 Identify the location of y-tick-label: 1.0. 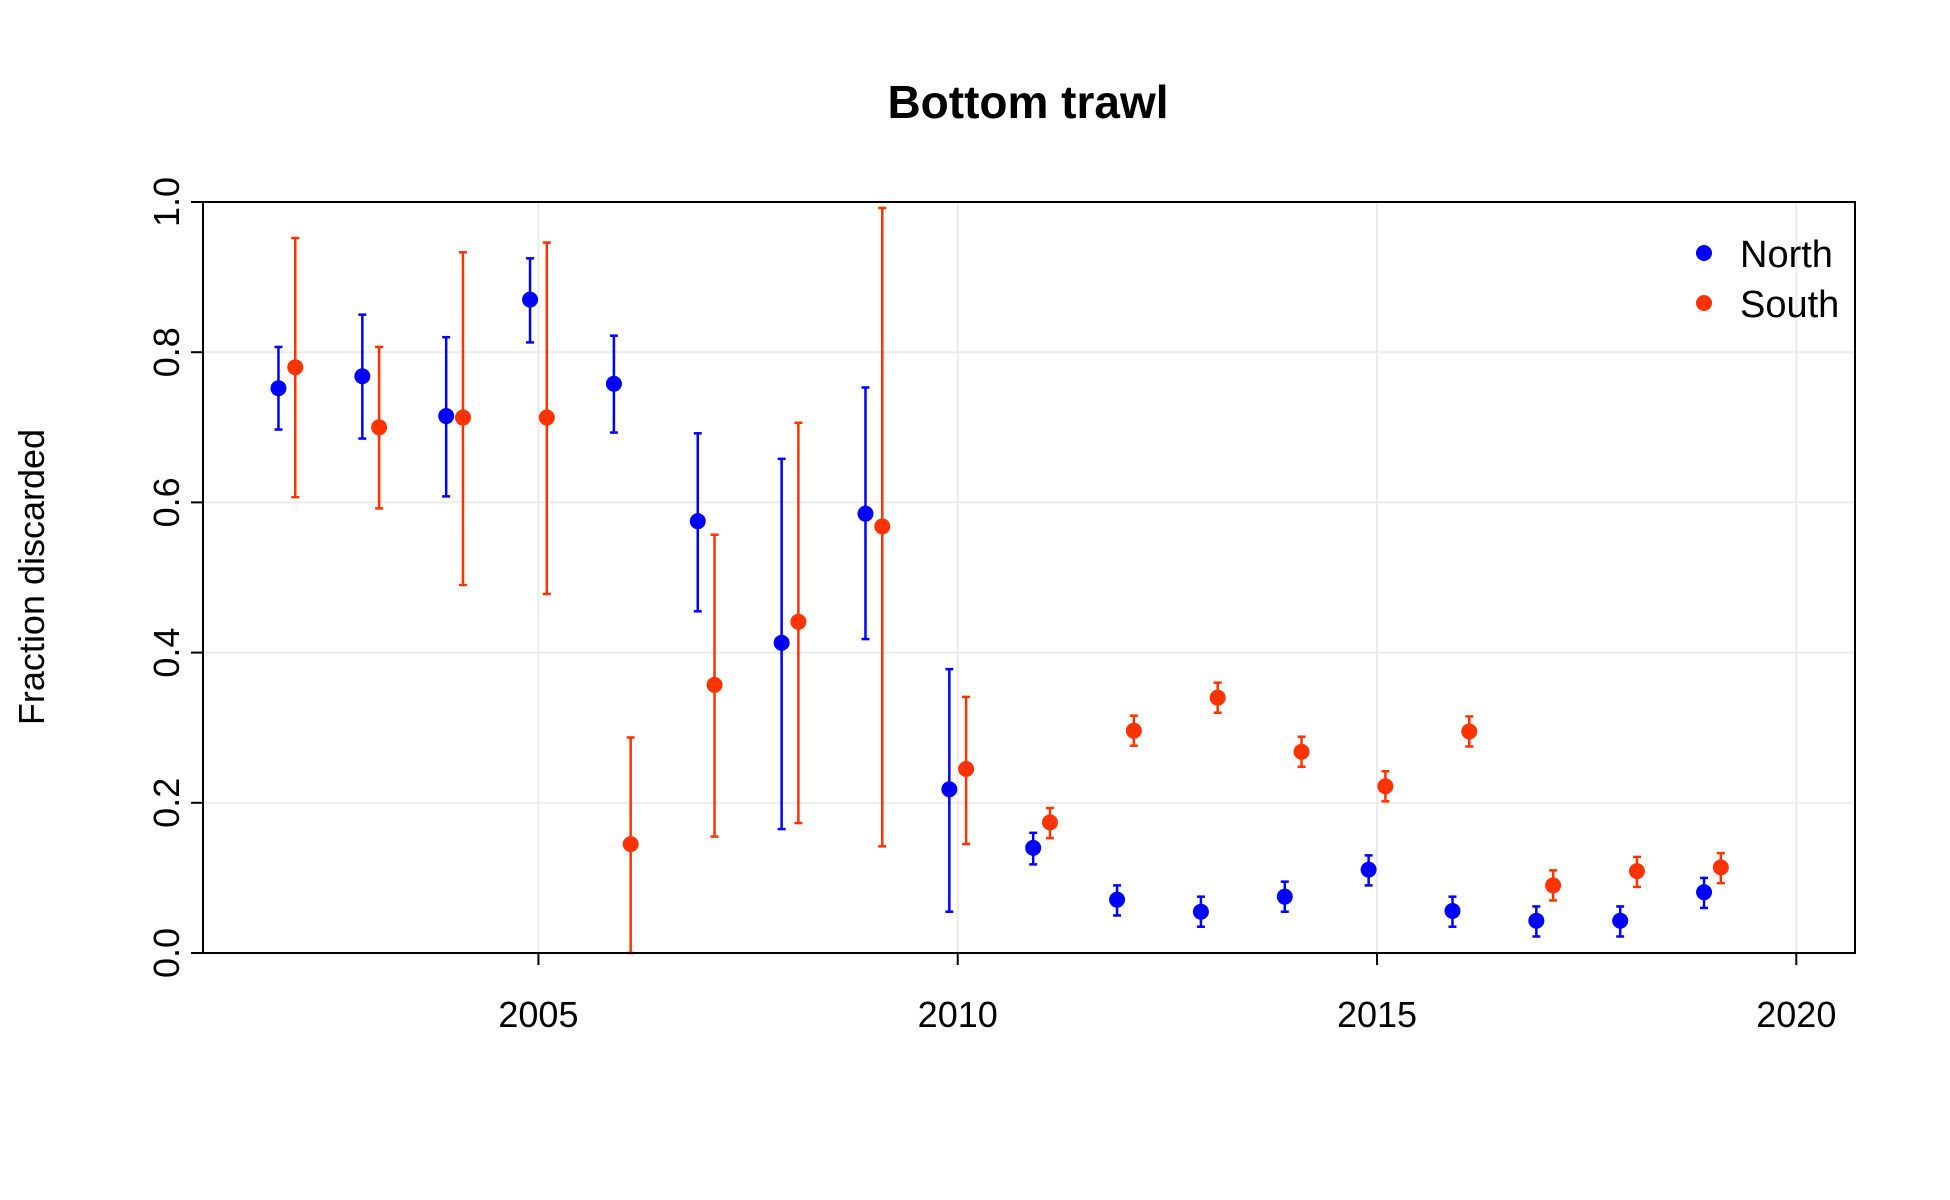
(166, 202).